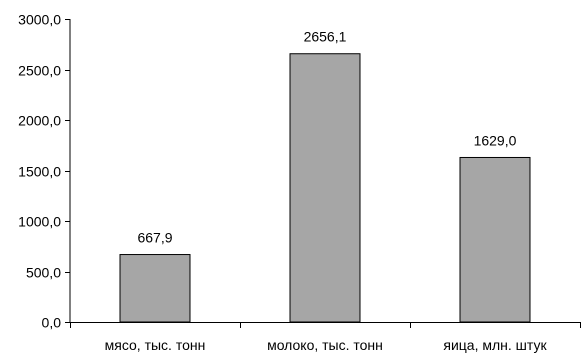 The height and width of the screenshot is (357, 586). I want to click on x-category-label: яица, млн. штук, so click(495, 345).